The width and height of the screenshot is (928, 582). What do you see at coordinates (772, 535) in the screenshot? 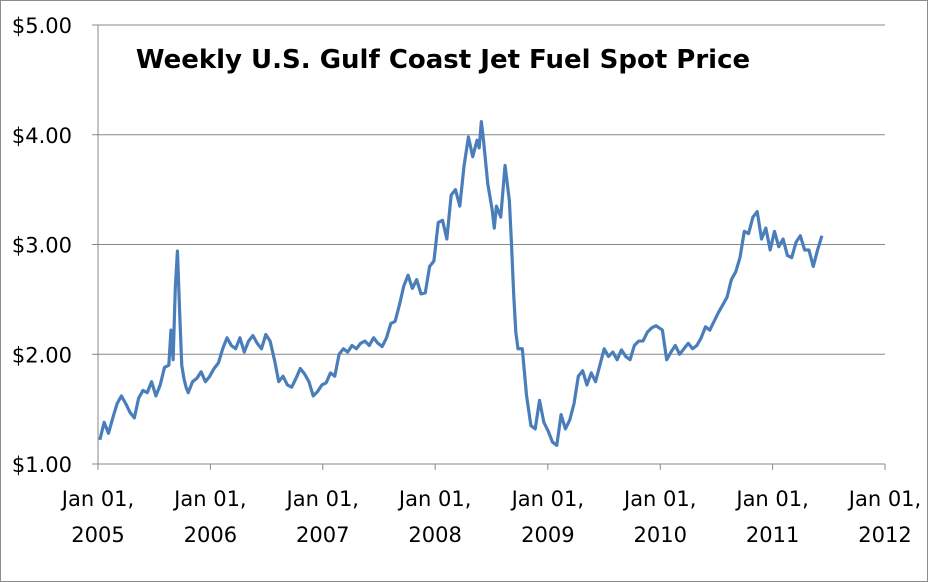
I see `x-tick-label-line: 2011` at bounding box center [772, 535].